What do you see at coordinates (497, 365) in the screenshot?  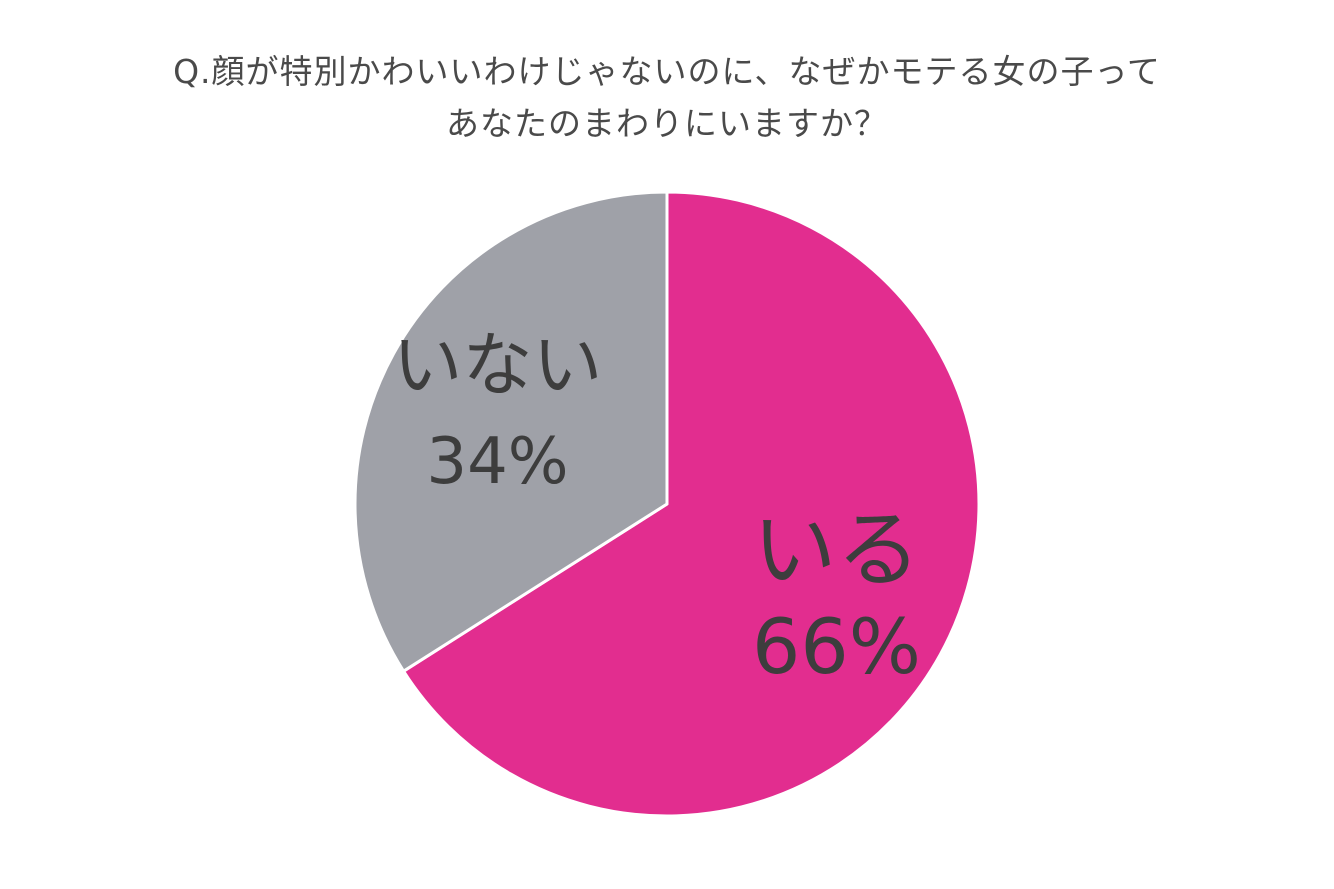 I see `slice-label-category-2: いない` at bounding box center [497, 365].